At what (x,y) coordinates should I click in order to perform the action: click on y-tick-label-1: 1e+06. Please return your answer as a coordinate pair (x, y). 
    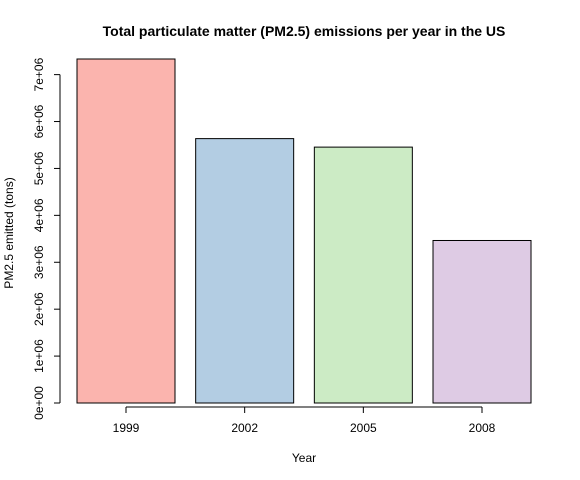
    Looking at the image, I should click on (39, 356).